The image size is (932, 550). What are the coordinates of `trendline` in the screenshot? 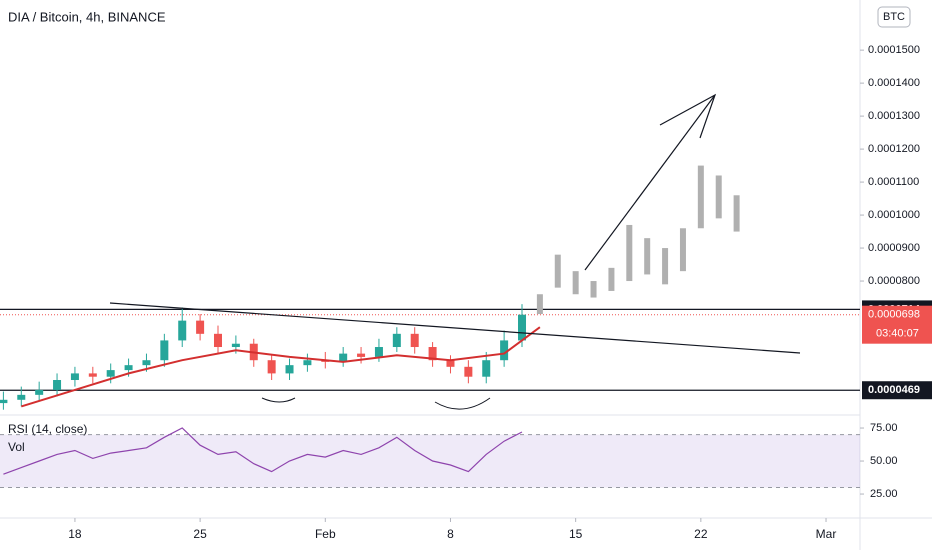 It's located at (455, 328).